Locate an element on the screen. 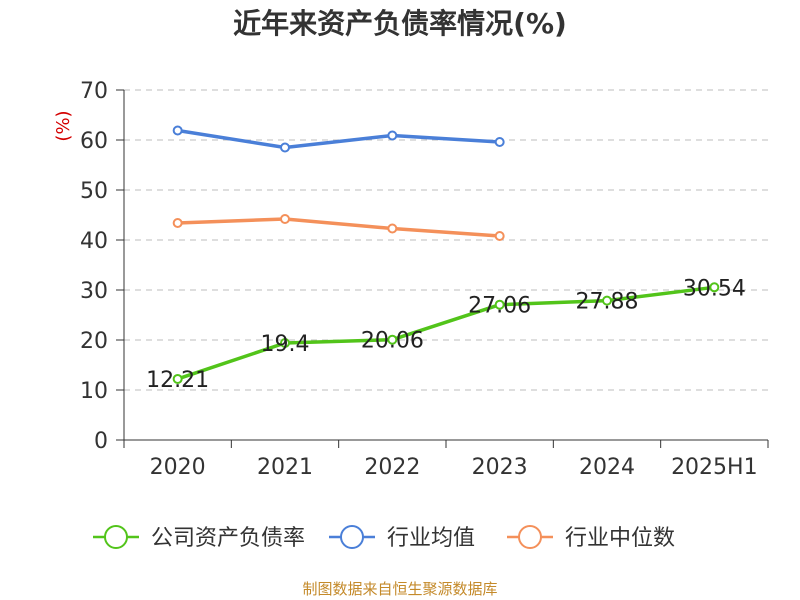 This screenshot has width=800, height=600. y-tick-label: 10 is located at coordinates (94, 391).